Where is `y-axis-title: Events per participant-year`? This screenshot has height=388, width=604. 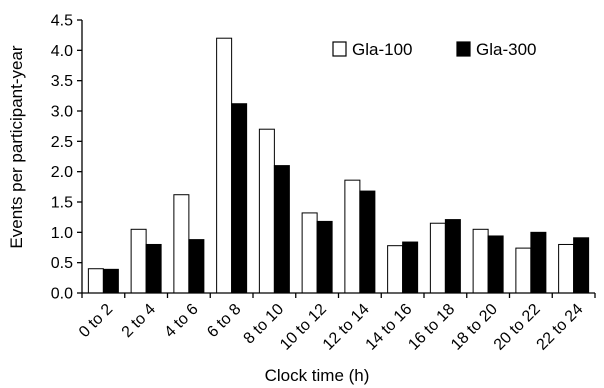 y-axis-title: Events per participant-year is located at coordinates (16, 146).